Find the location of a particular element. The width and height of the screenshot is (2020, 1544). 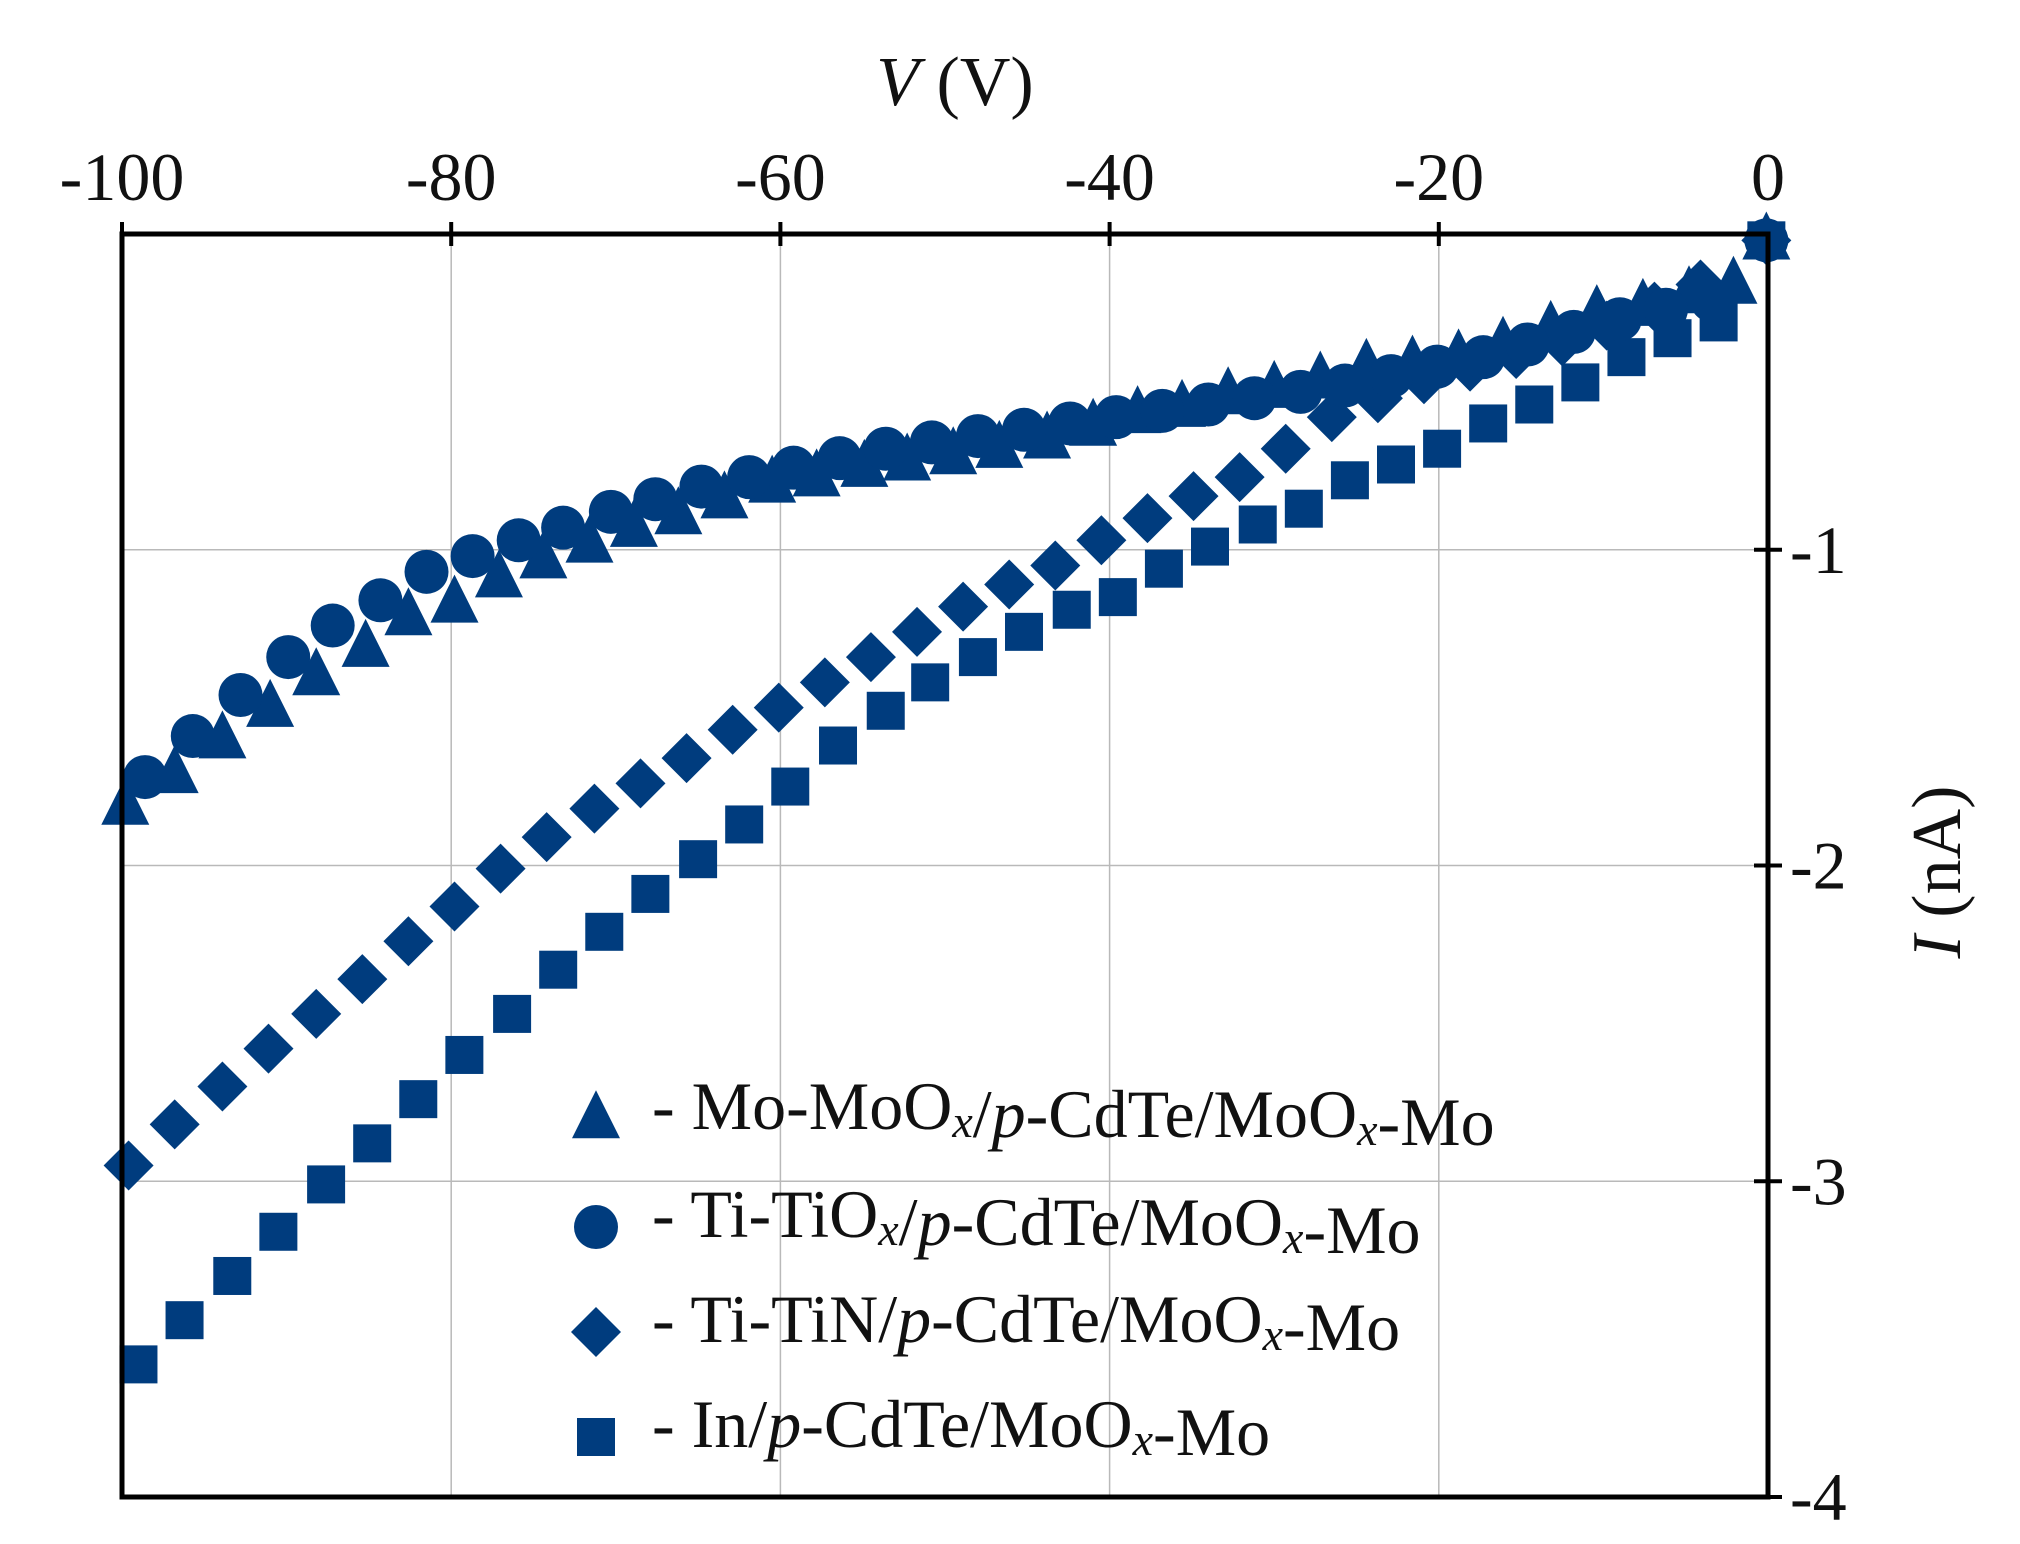

x-axis-title-symbol: V is located at coordinates (901, 82).